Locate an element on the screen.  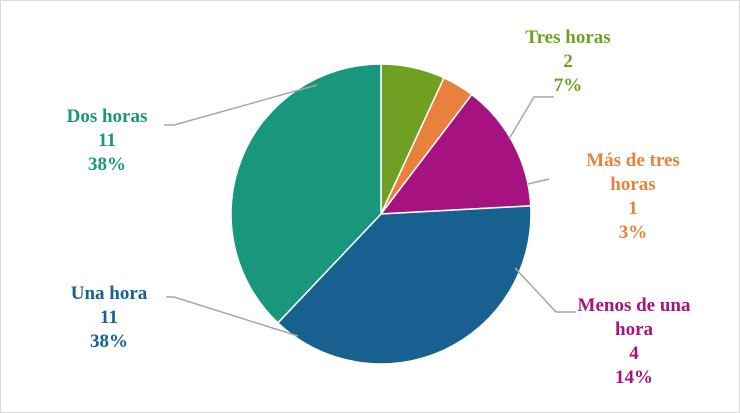
label-percent: 14% is located at coordinates (634, 377).